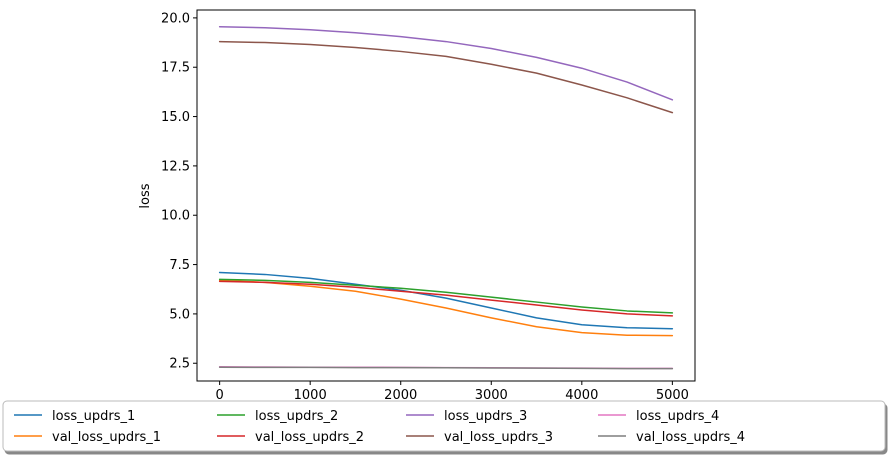 Image resolution: width=891 pixels, height=461 pixels. I want to click on y-tick-label: 15.0, so click(175, 117).